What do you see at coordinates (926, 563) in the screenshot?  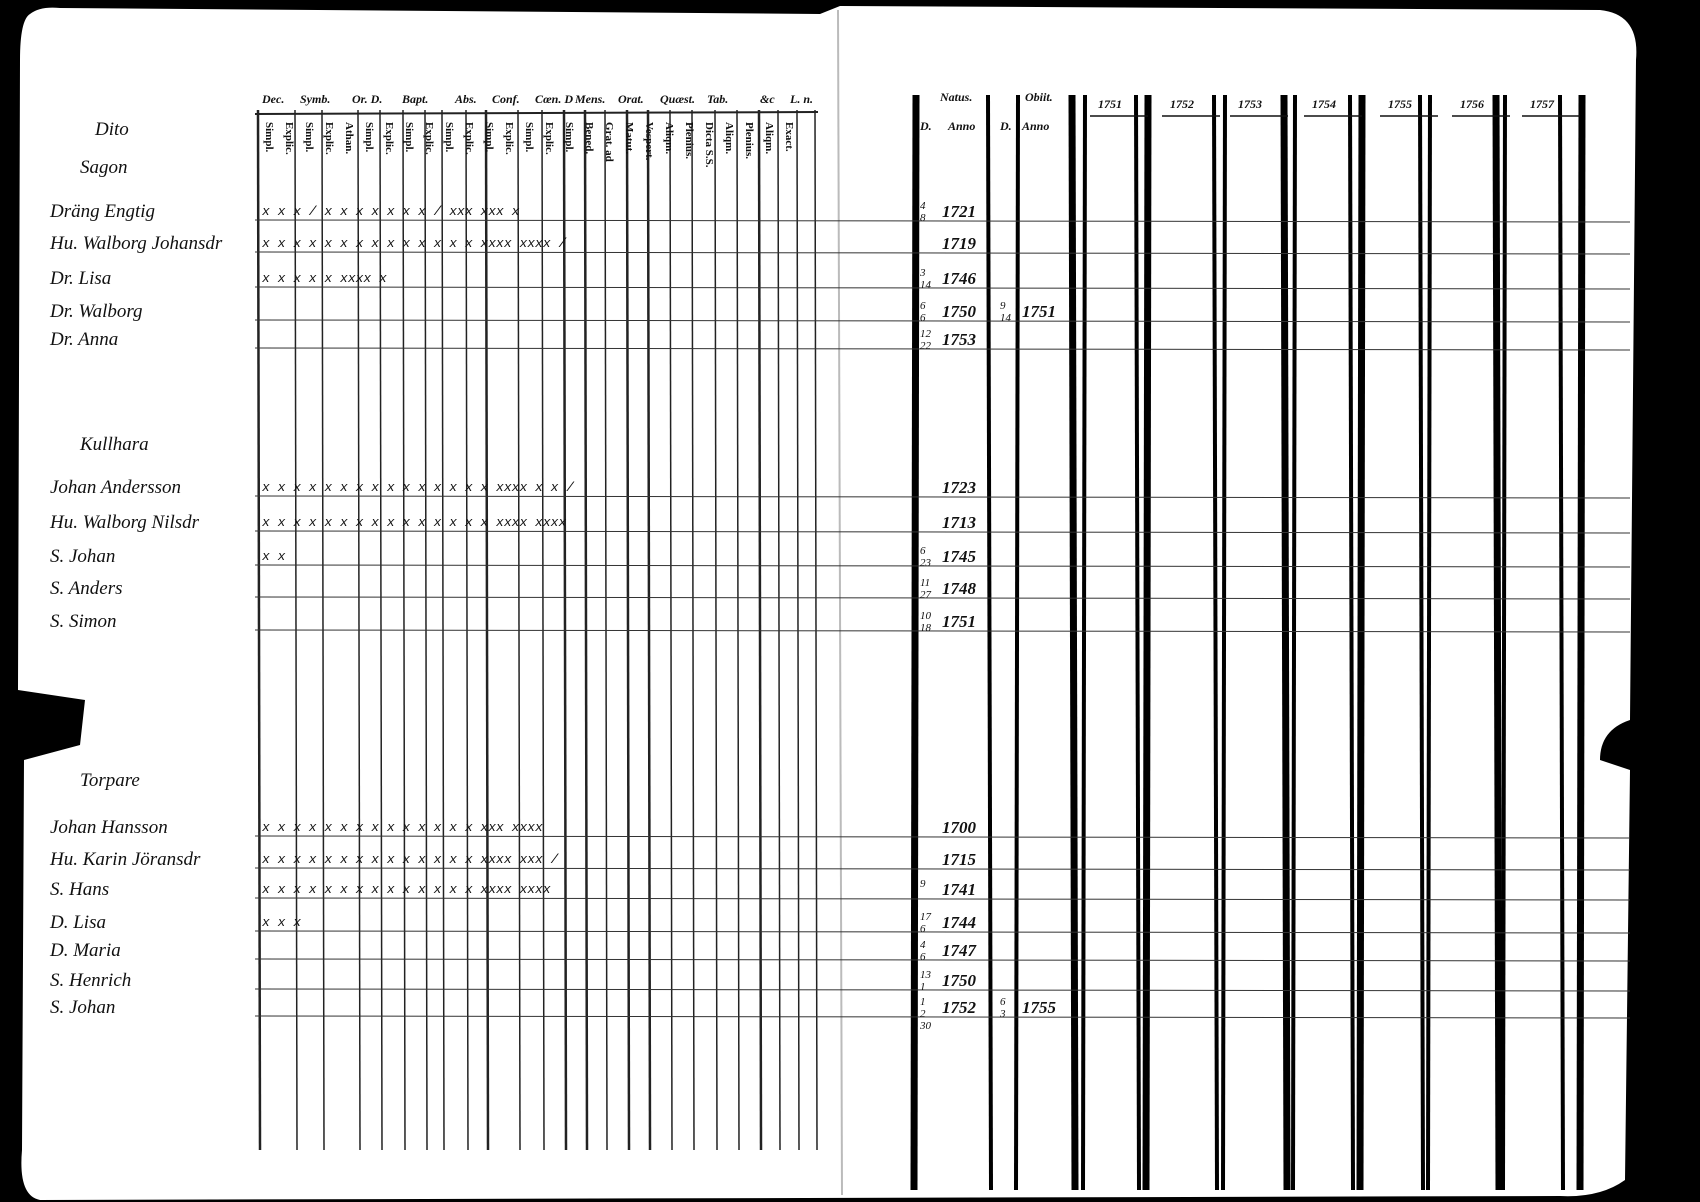 I see `birth-day: 23` at bounding box center [926, 563].